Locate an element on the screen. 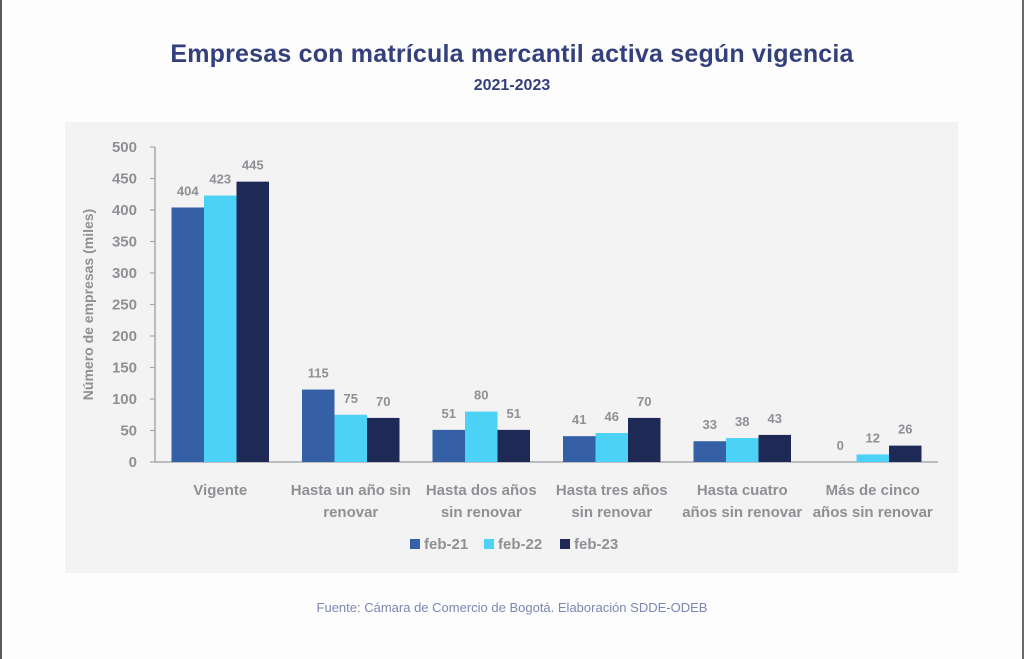 The image size is (1024, 659). y-tick-label: 300 is located at coordinates (124, 273).